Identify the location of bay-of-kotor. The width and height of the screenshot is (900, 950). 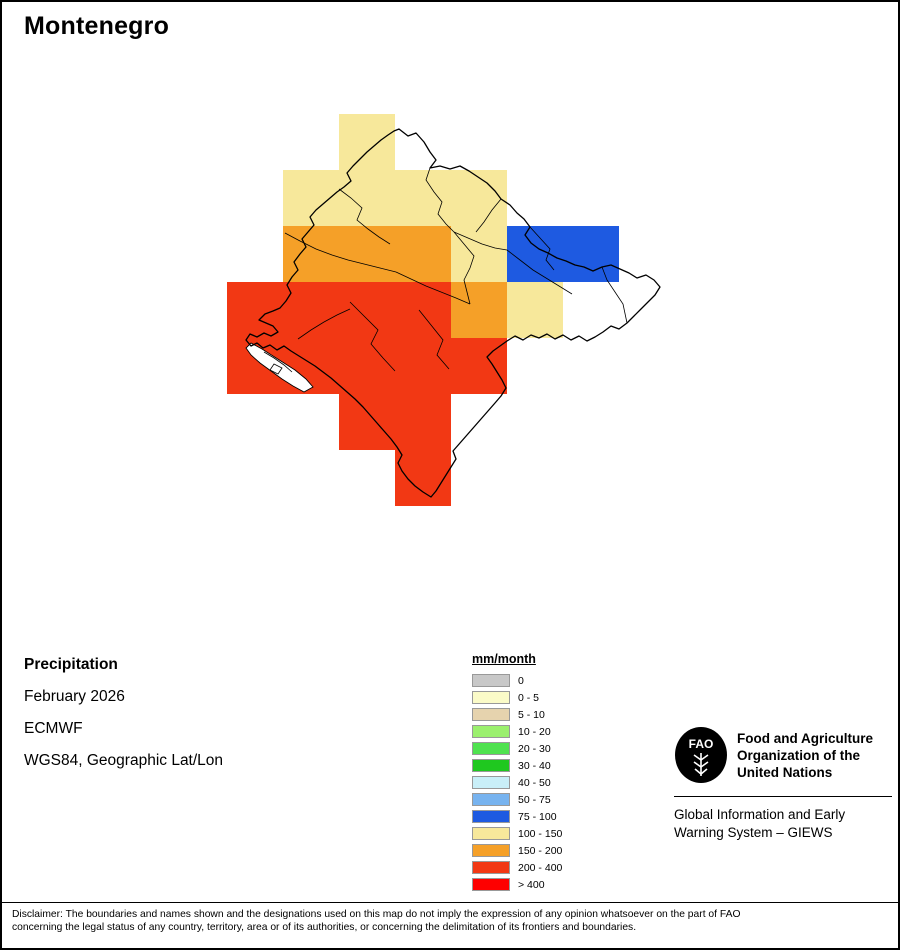
(279, 367).